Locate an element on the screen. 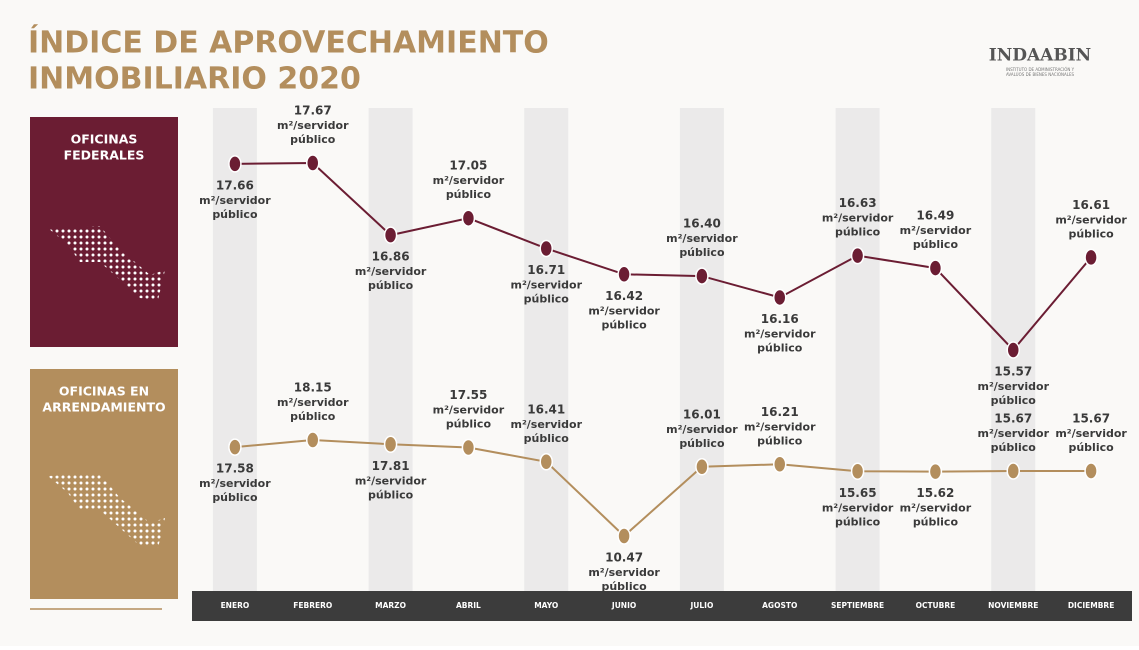 This screenshot has height=650, width=1139. value-label: 16.63 is located at coordinates (858, 203).